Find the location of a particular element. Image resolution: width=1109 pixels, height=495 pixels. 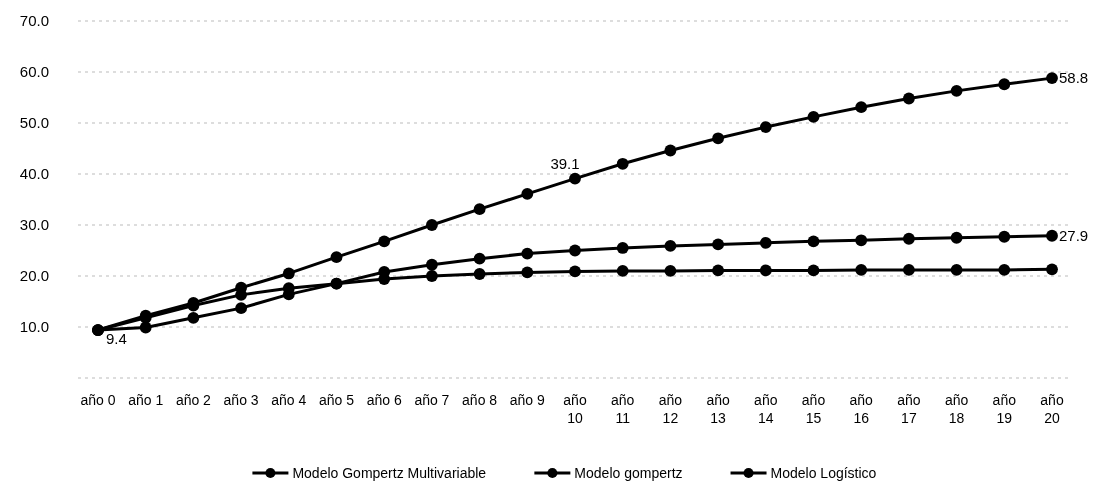

x-tick-label: año 10 is located at coordinates (575, 409).